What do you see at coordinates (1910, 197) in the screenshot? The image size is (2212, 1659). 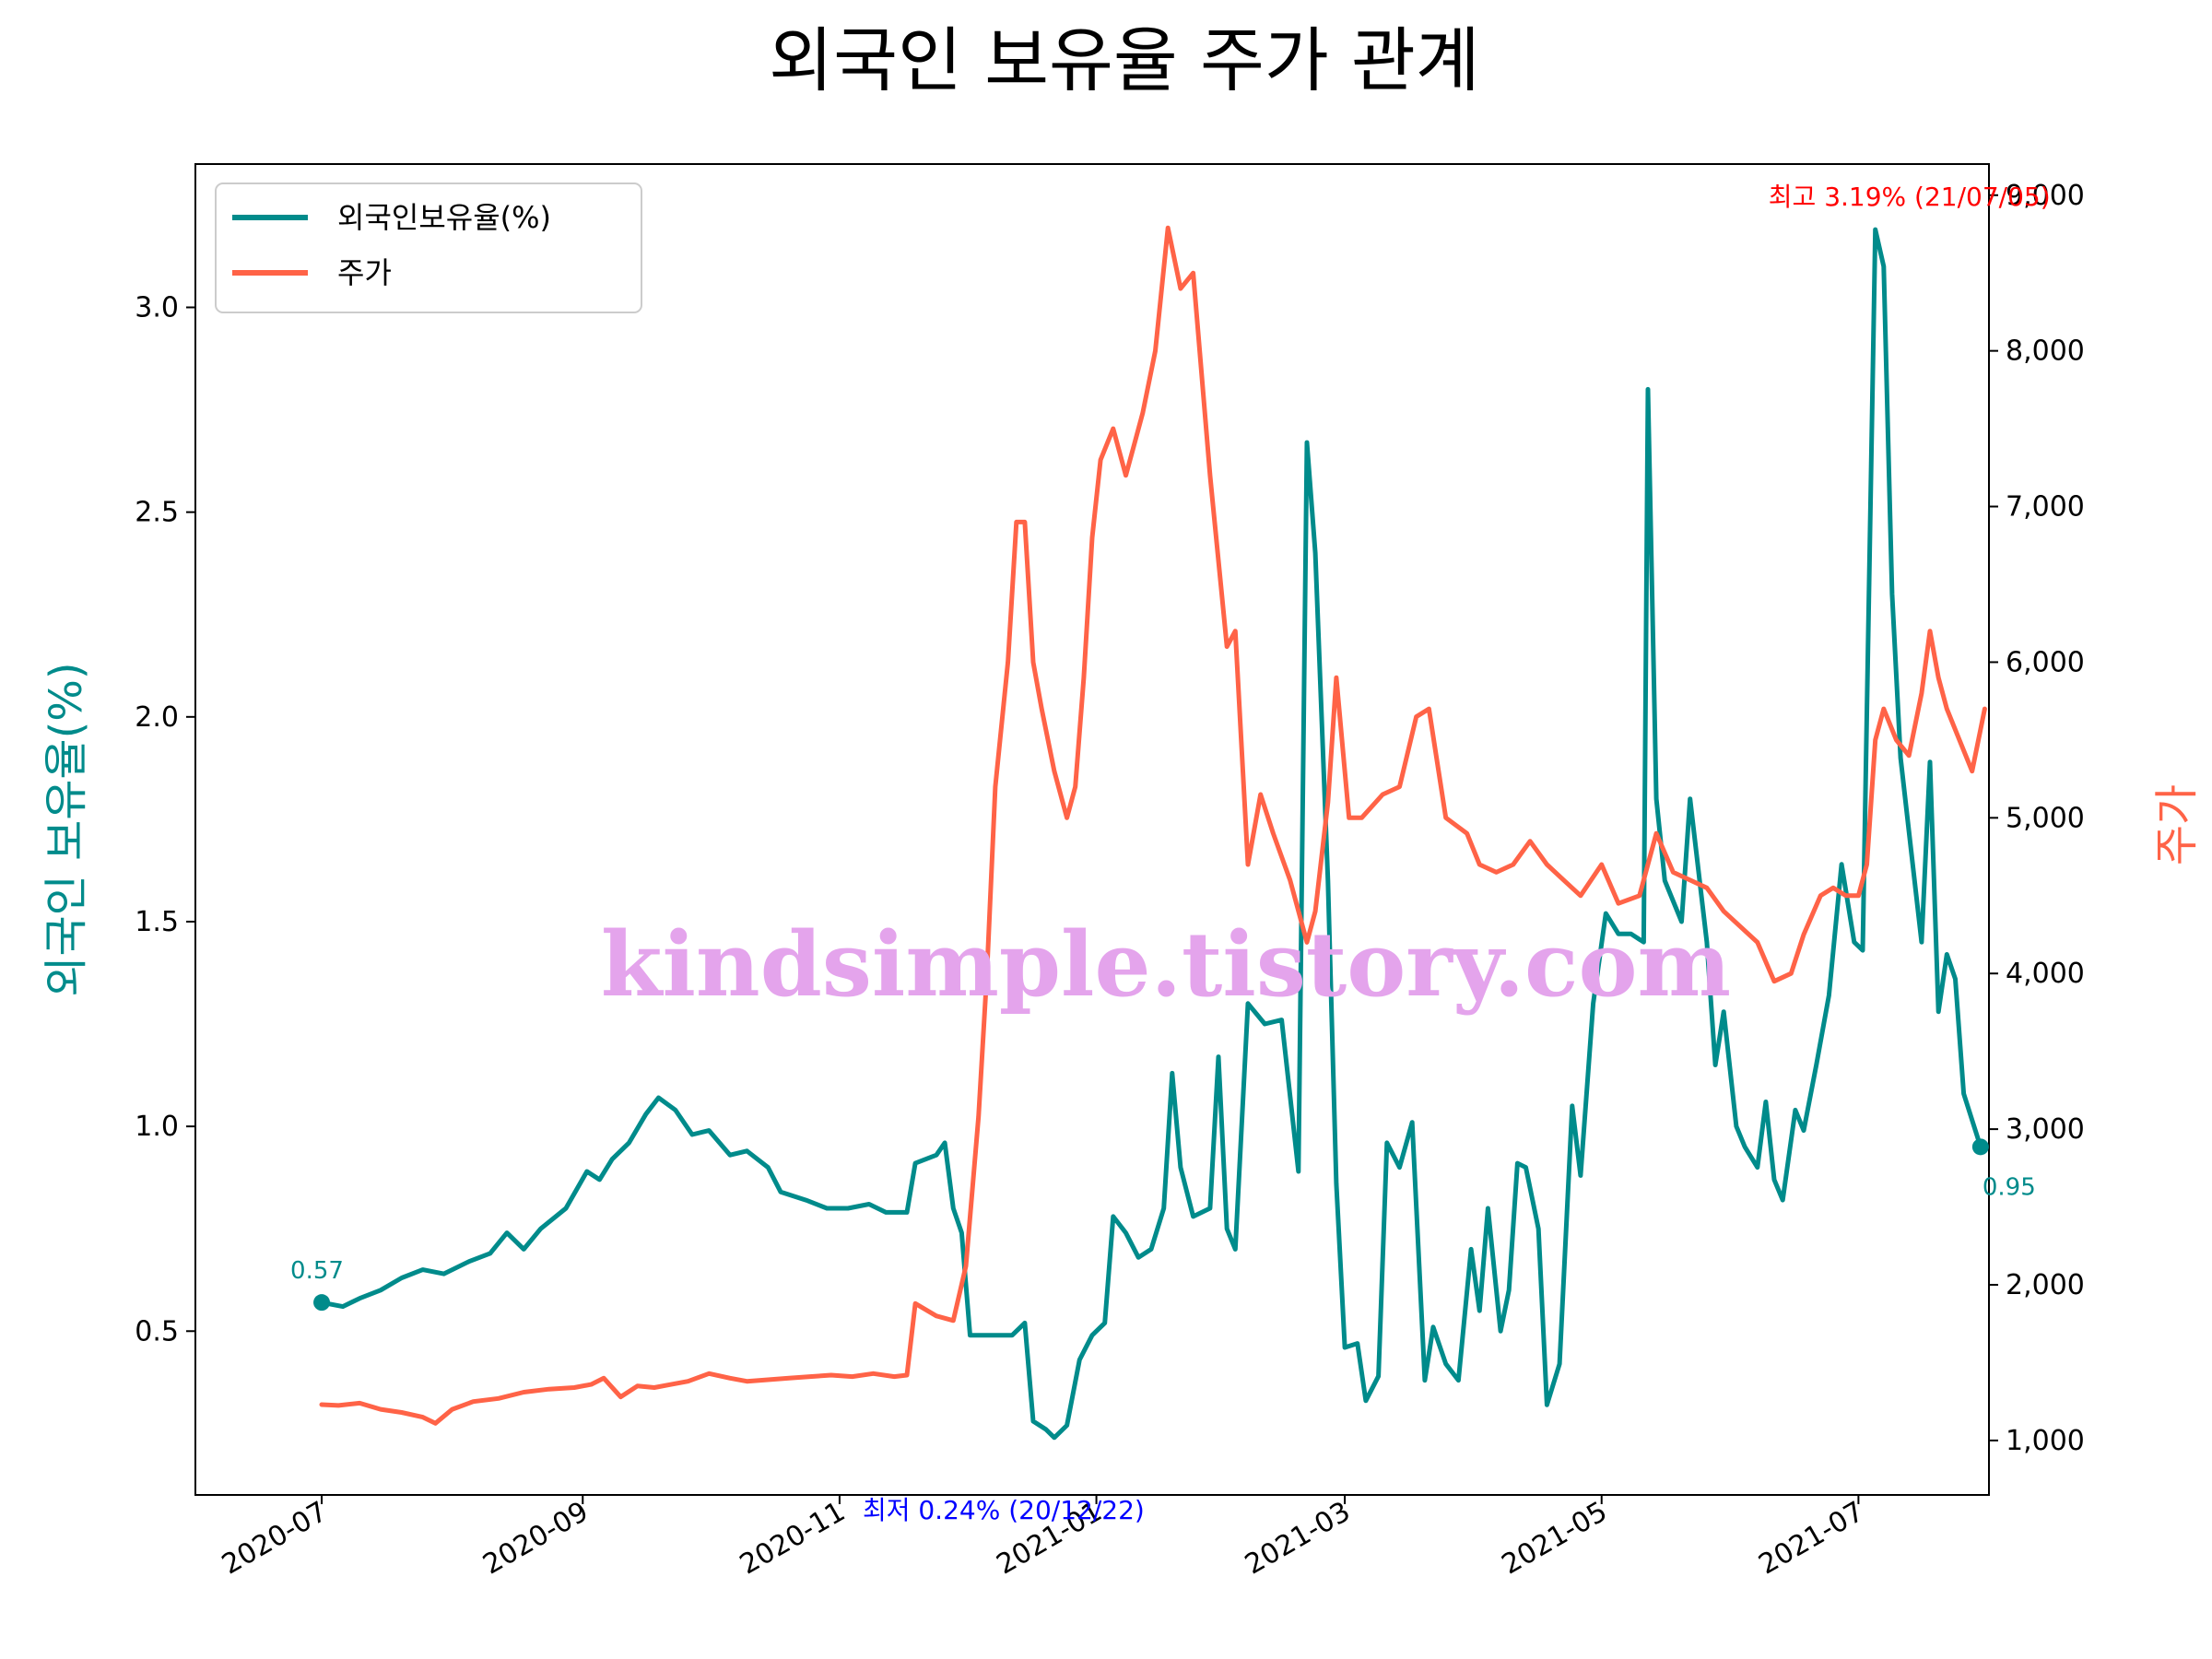 I see `max-annotation: 최고 3.19% (21/07/05)` at bounding box center [1910, 197].